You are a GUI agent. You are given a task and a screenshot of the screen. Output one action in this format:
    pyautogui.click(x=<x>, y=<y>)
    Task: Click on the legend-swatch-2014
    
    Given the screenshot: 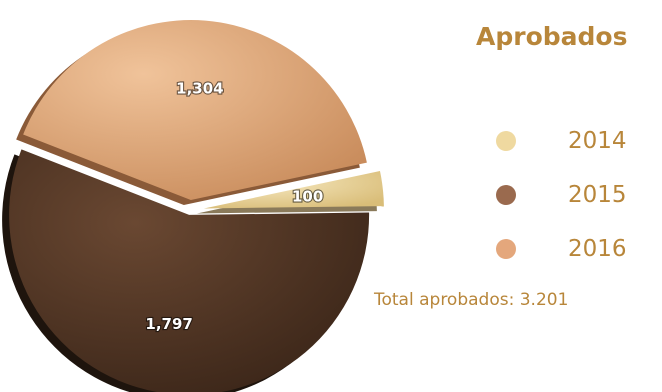 What is the action you would take?
    pyautogui.click(x=506, y=141)
    